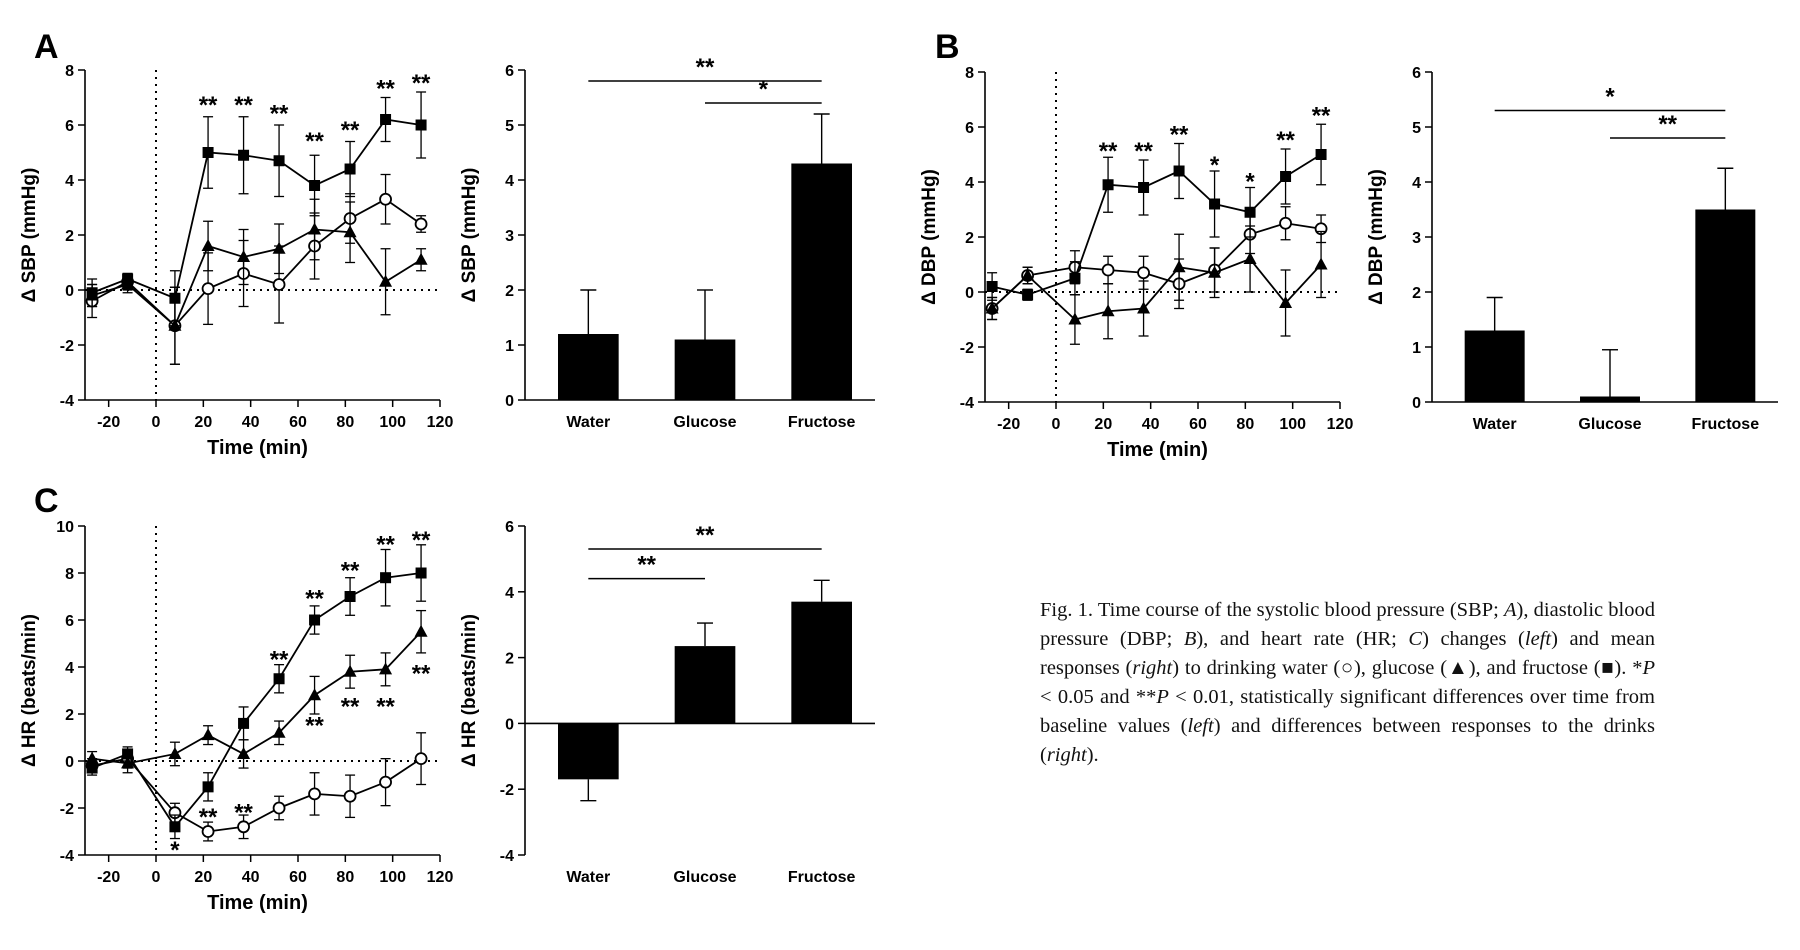 This screenshot has height=950, width=1800. I want to click on b-left-significance-label: *, so click(1250, 181).